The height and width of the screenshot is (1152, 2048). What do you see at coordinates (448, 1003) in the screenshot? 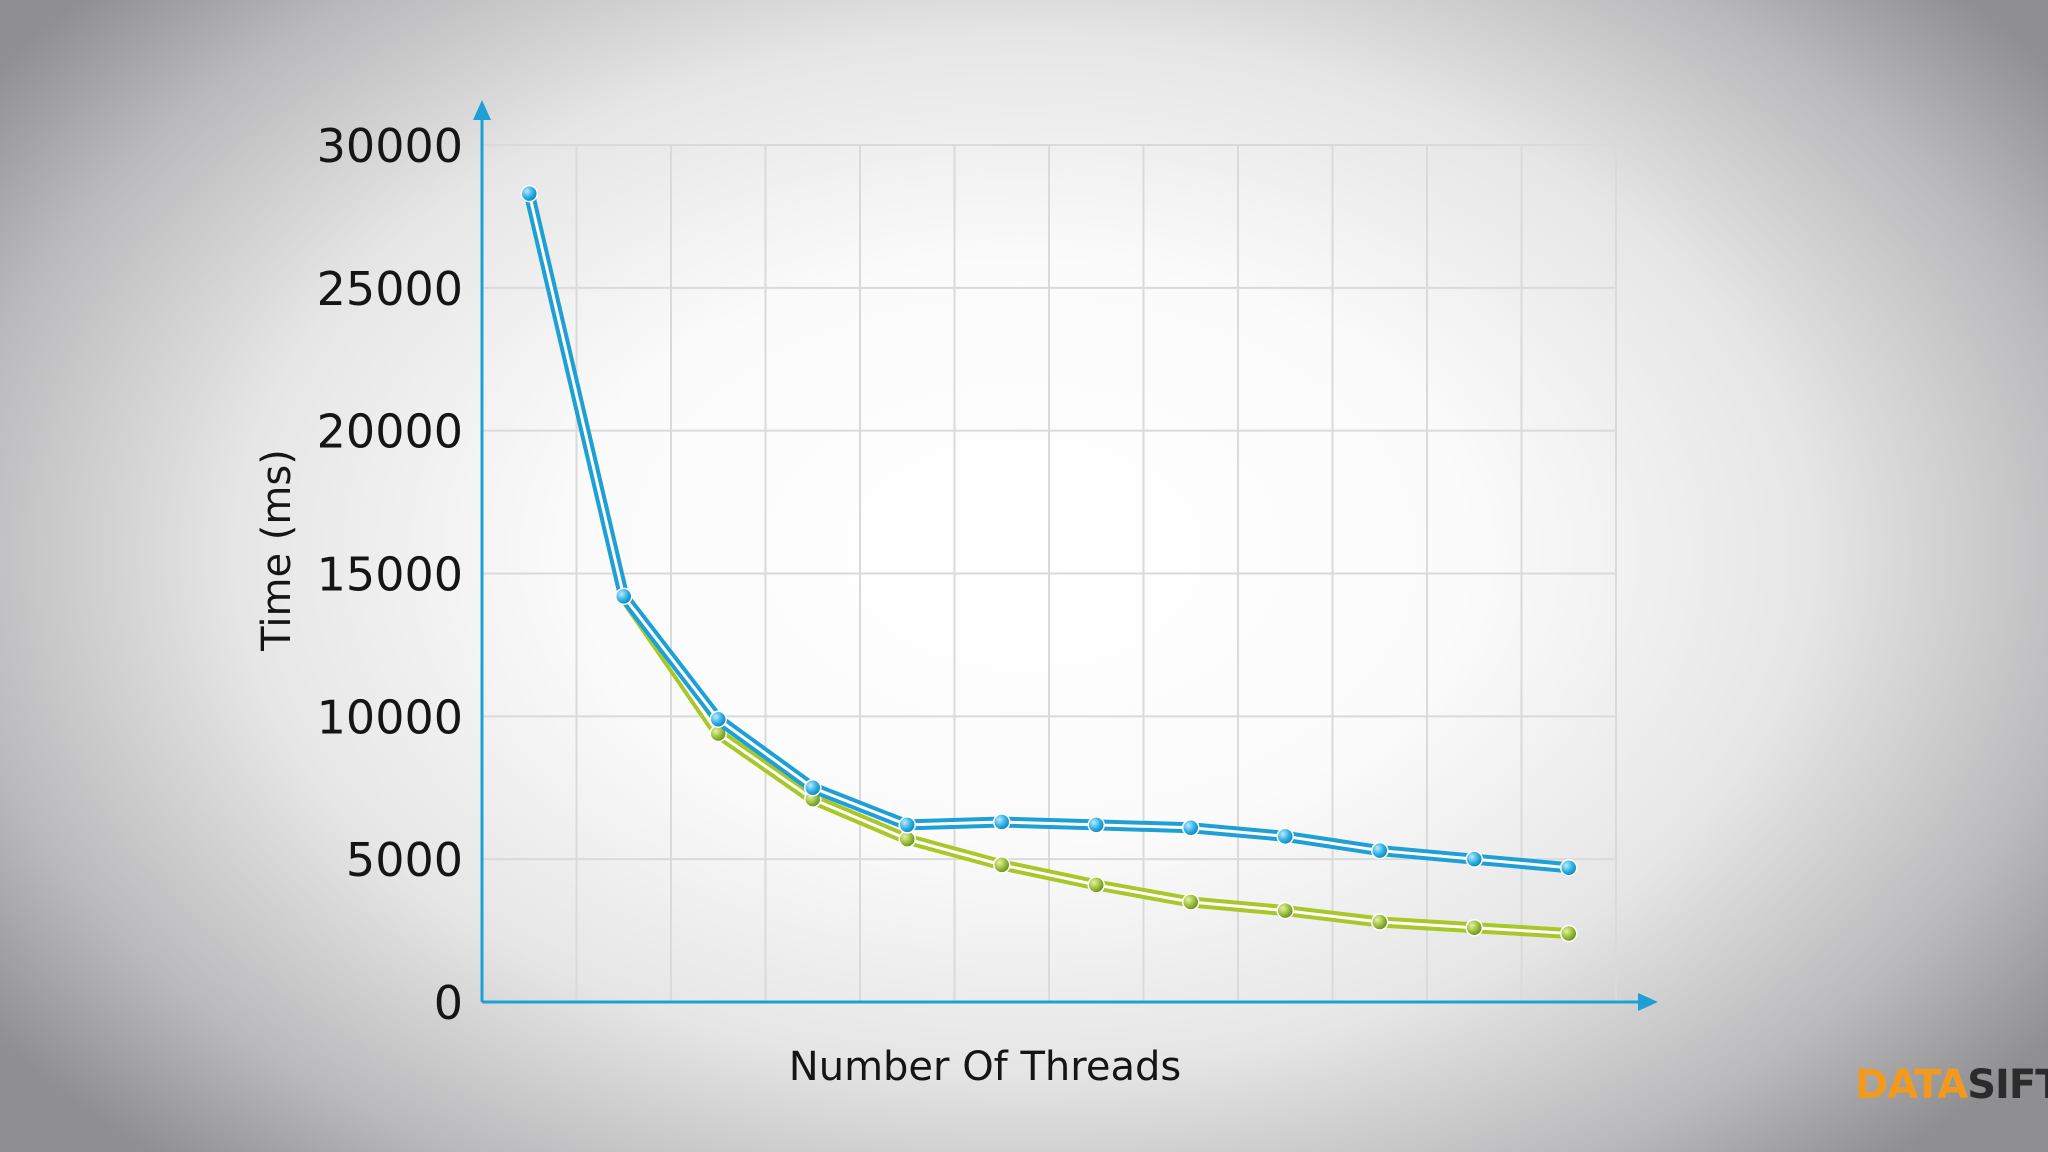
I see `y-tick-label-0: 0` at bounding box center [448, 1003].